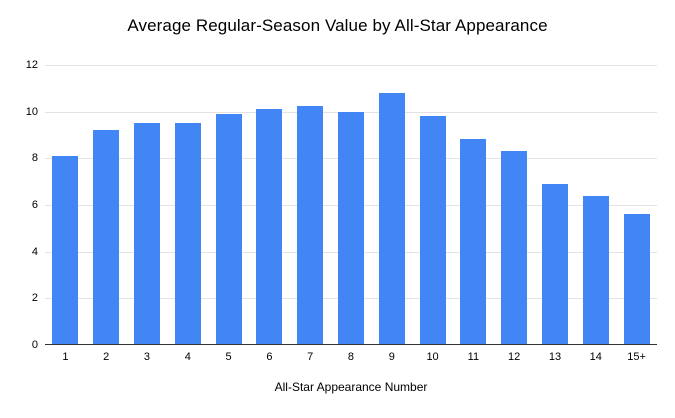 Image resolution: width=675 pixels, height=418 pixels. What do you see at coordinates (595, 357) in the screenshot?
I see `x-tick-label: 14` at bounding box center [595, 357].